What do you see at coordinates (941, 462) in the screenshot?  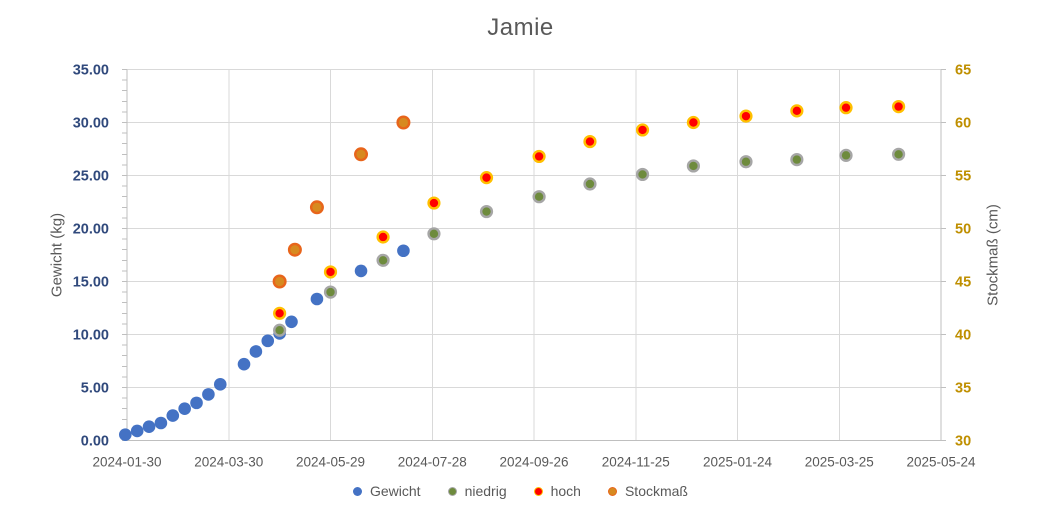 I see `x-axis-tick-label: 2025-05-24` at bounding box center [941, 462].